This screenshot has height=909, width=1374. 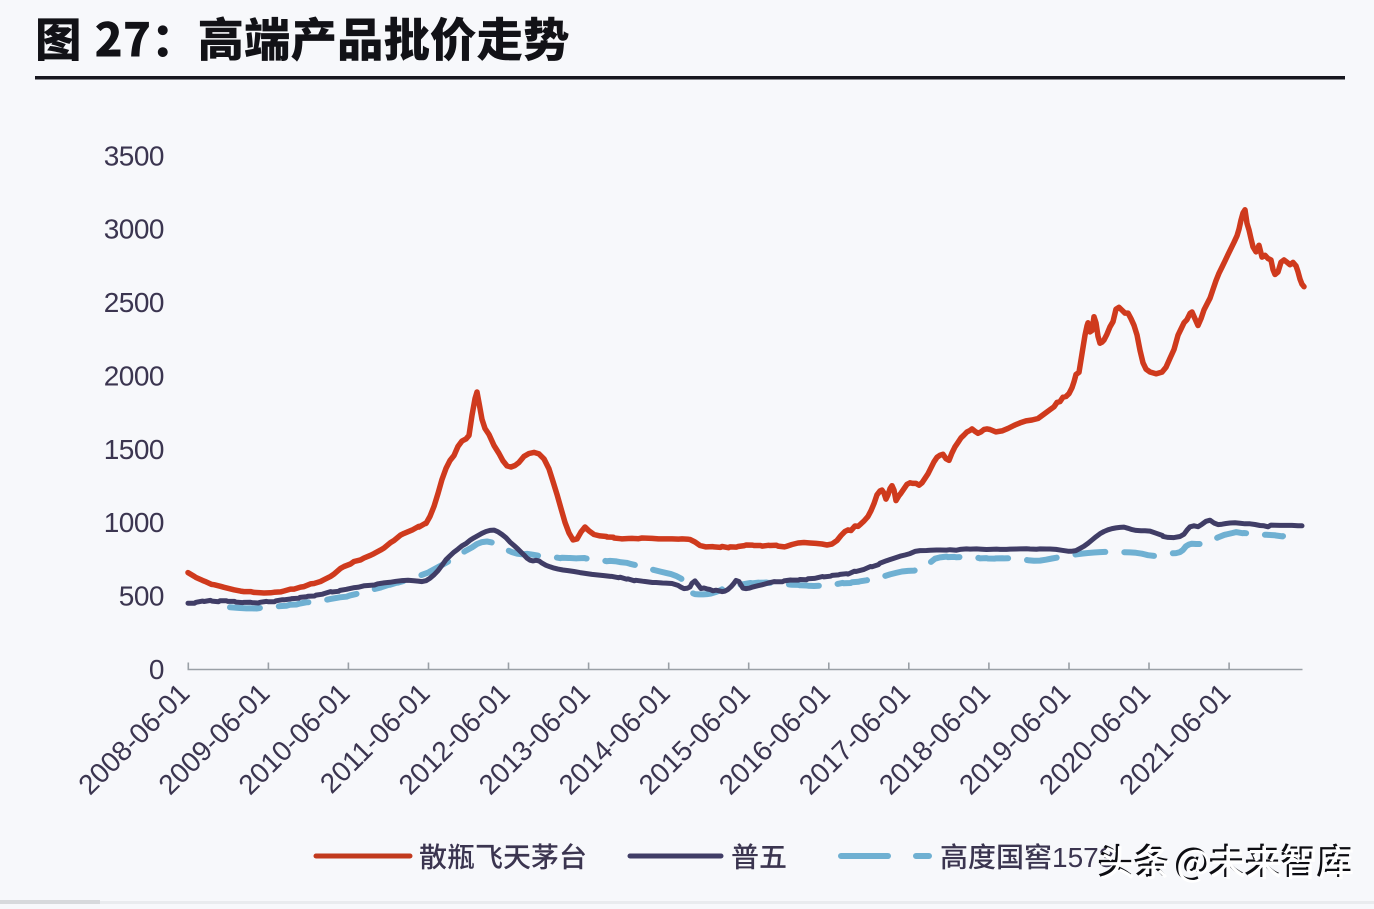 What do you see at coordinates (134, 302) in the screenshot?
I see `svg-text: 2500` at bounding box center [134, 302].